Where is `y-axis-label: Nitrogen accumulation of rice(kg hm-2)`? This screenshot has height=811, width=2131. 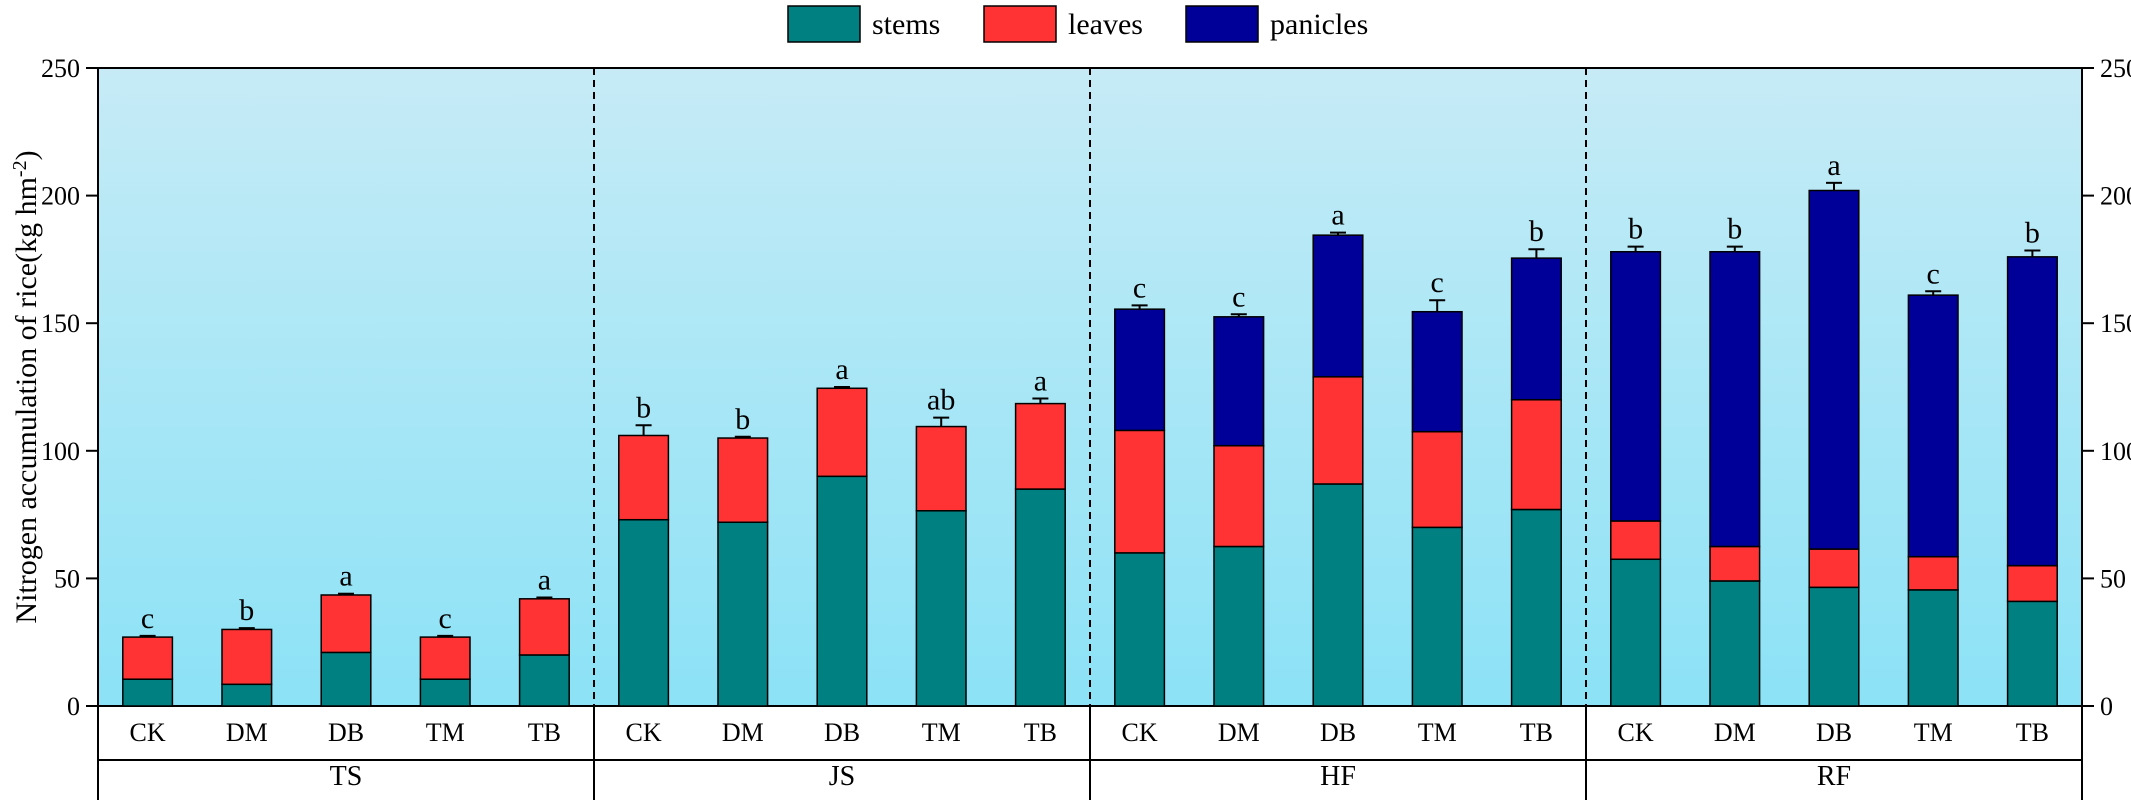 y-axis-label: Nitrogen accumulation of rice(kg hm-2) is located at coordinates (26, 386).